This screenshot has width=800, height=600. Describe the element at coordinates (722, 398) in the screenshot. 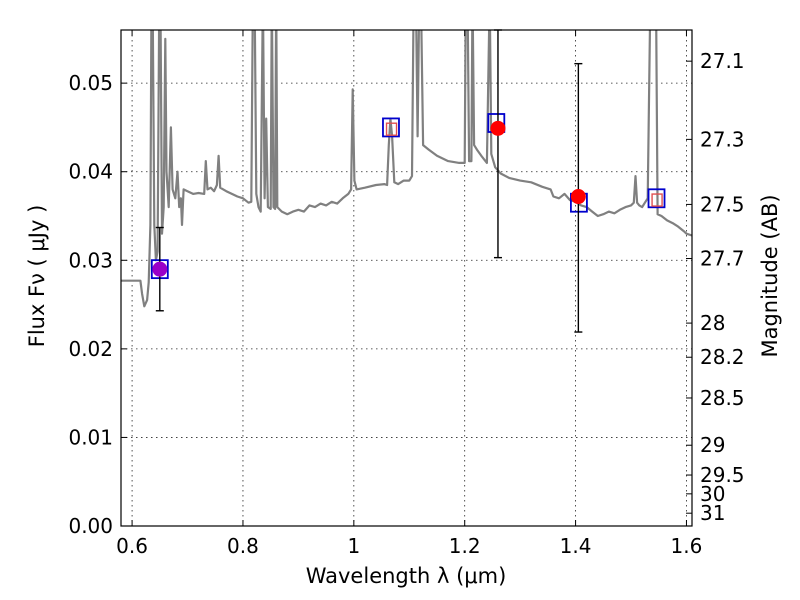

I see `y2-tick-label: 28.5` at that location.